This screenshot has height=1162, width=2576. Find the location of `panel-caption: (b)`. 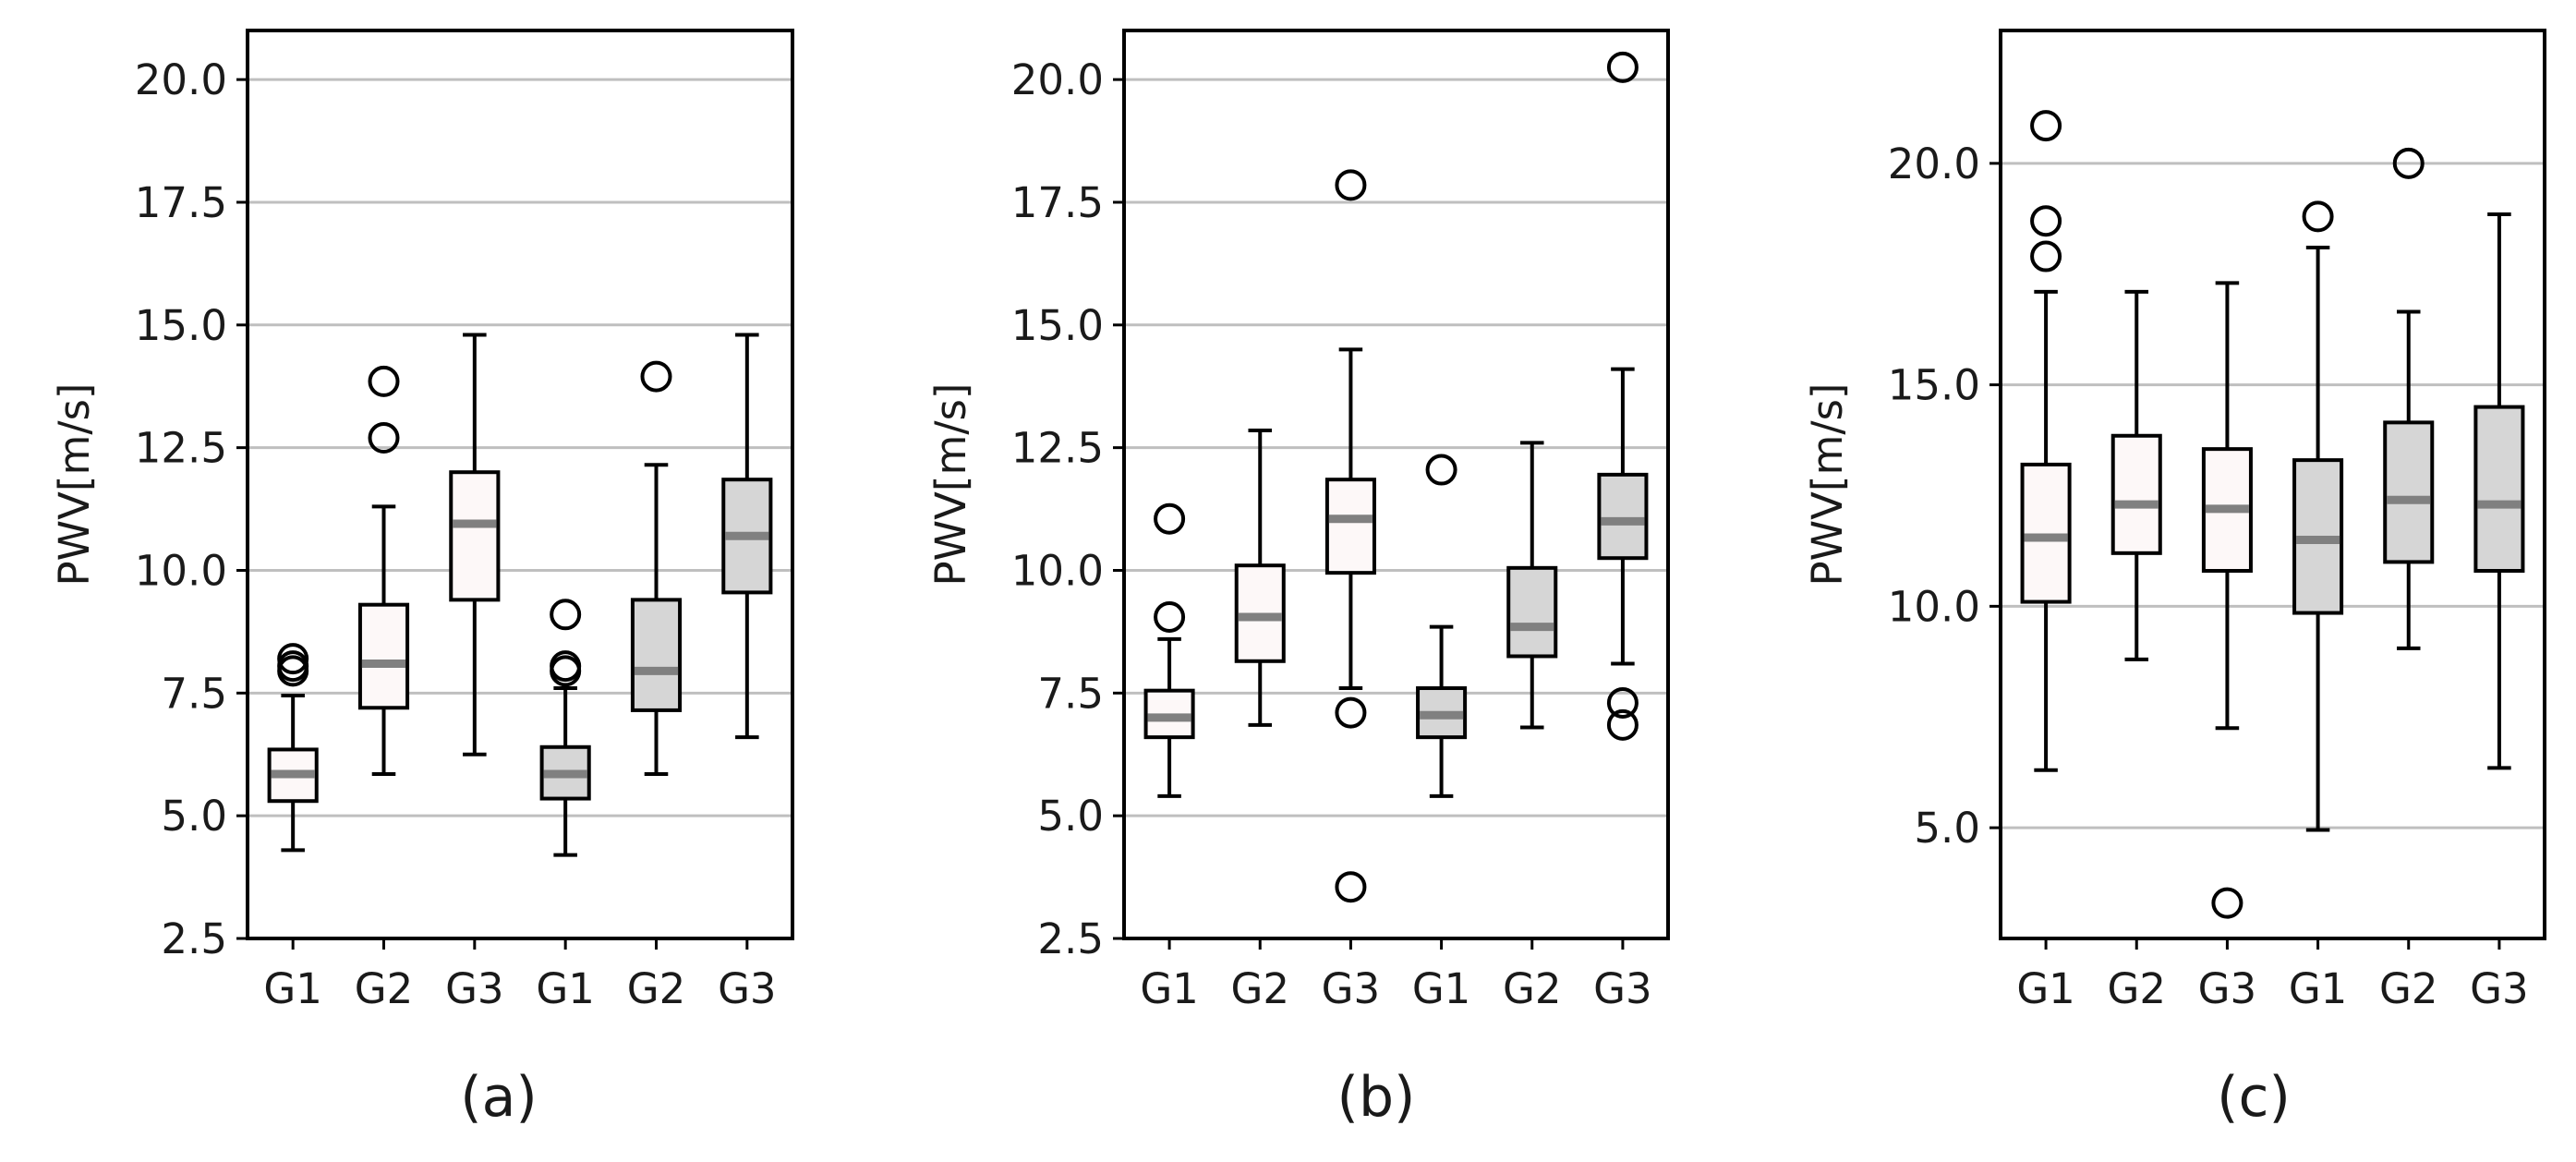

panel-caption: (b) is located at coordinates (1376, 1097).